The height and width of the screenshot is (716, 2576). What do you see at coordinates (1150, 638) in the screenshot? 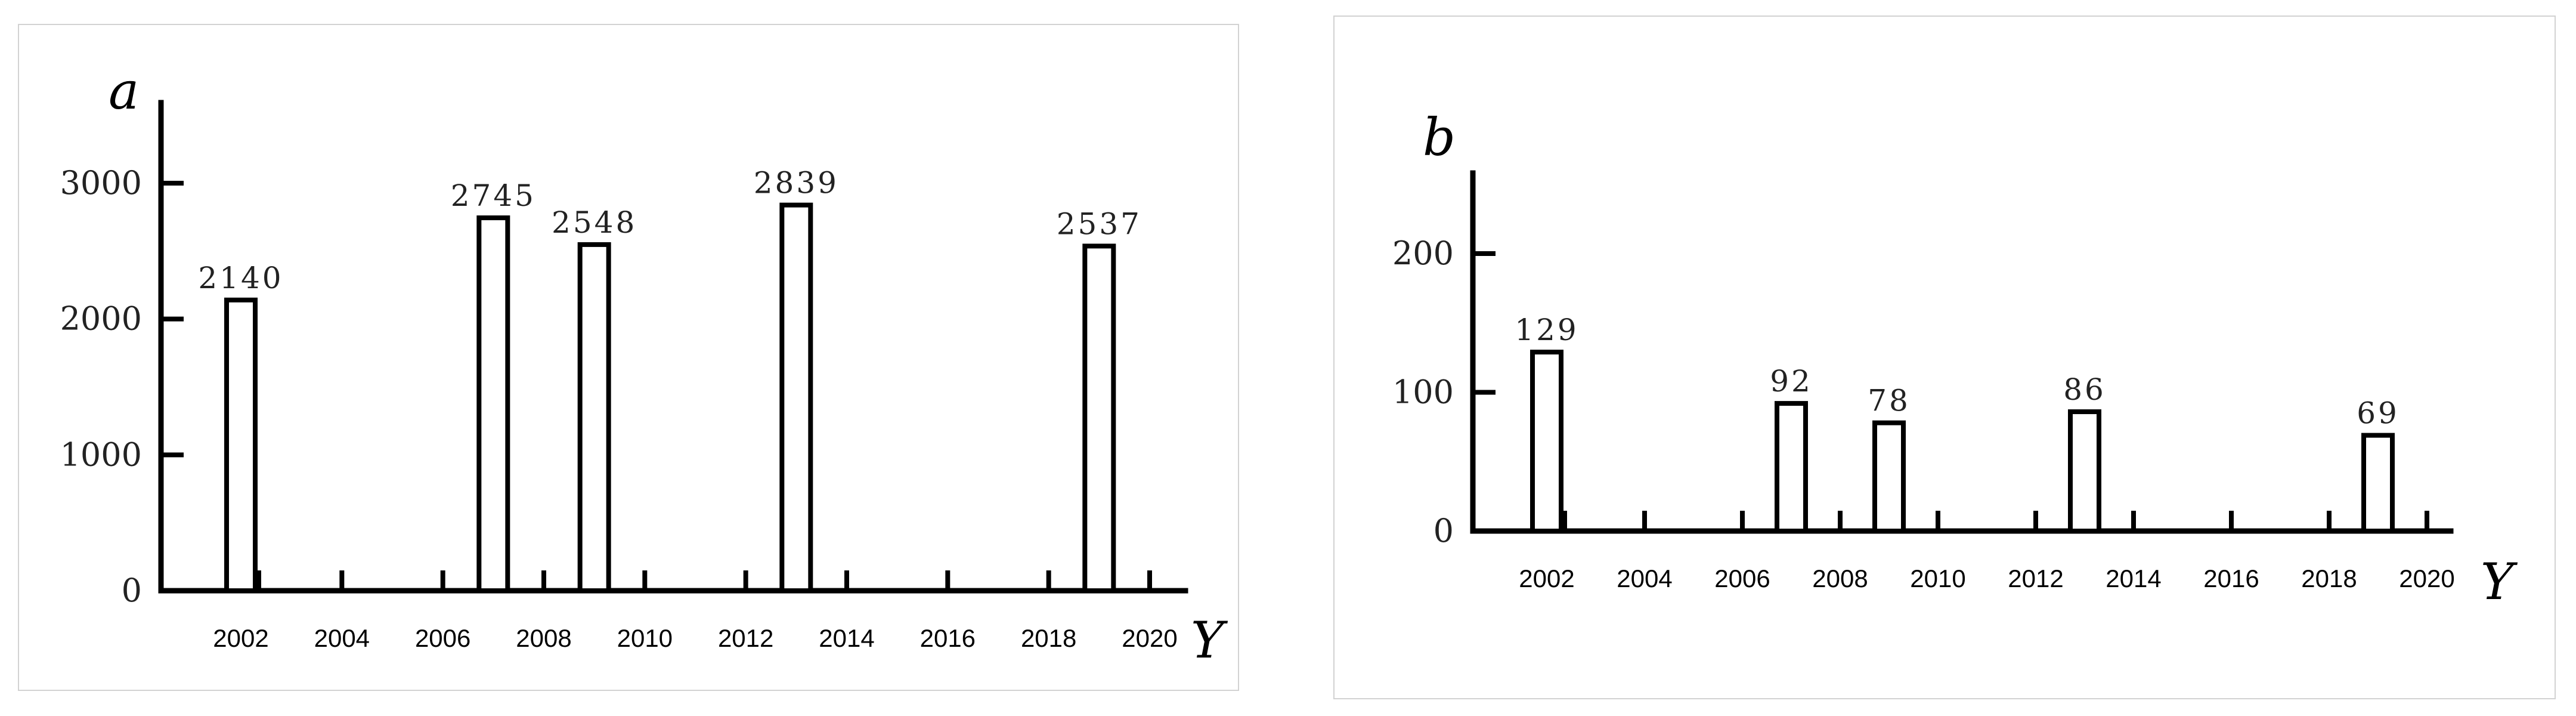
I see `chart-a-x-tick-label: 2020` at bounding box center [1150, 638].